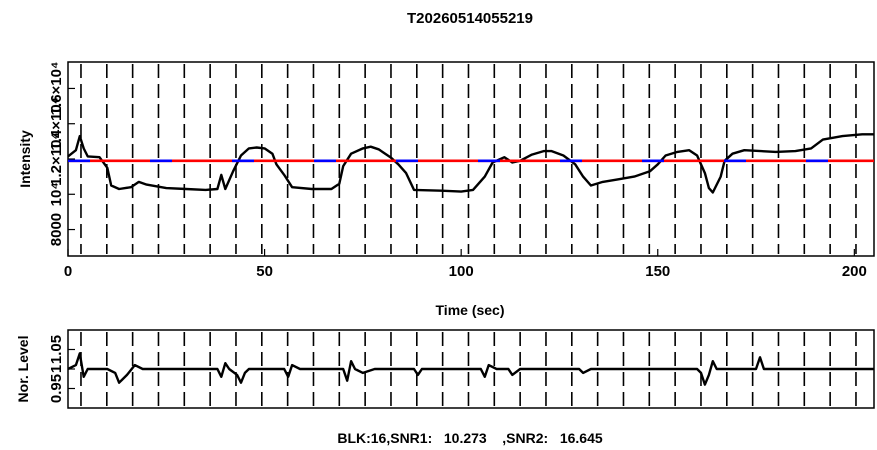 This screenshot has height=450, width=877. I want to click on top-x-tick-label: 50, so click(264, 271).